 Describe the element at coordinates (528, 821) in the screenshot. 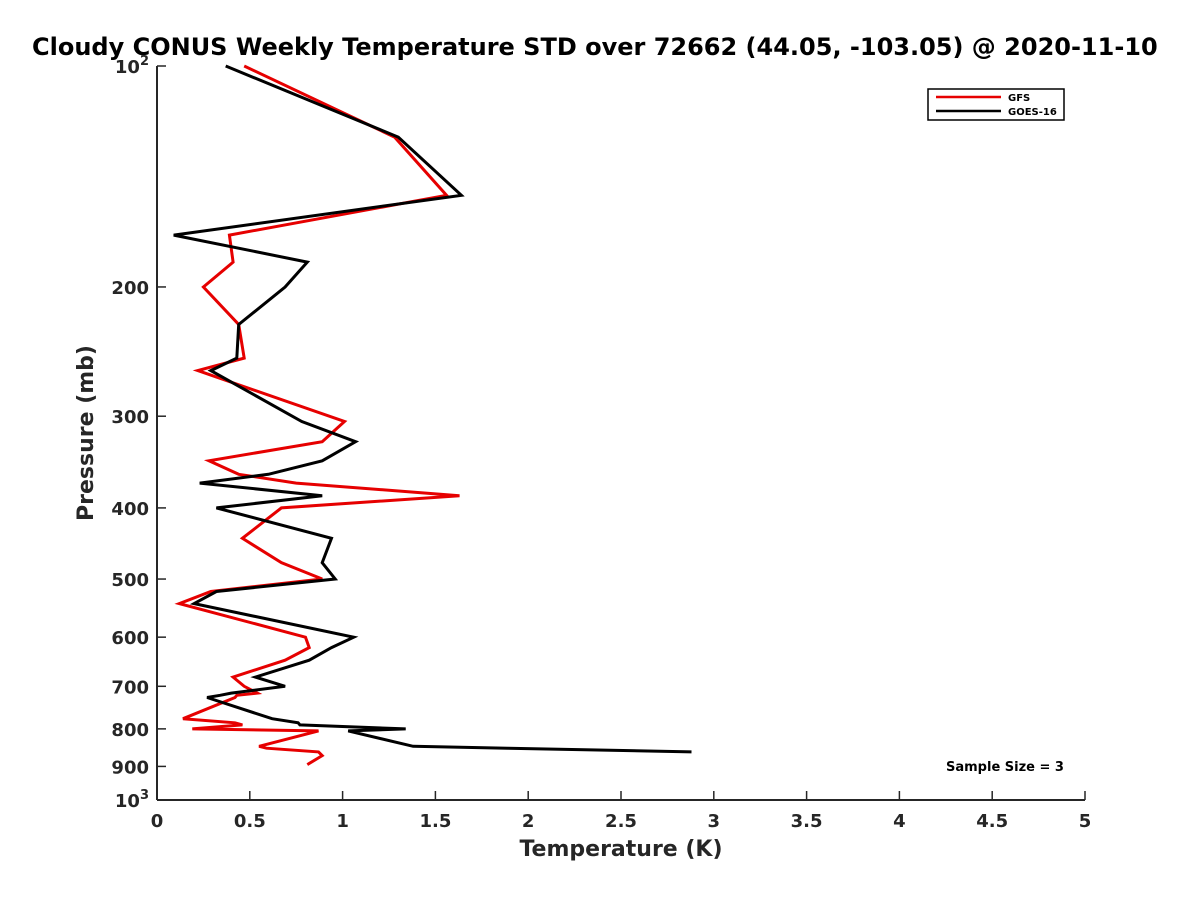

I see `x-tick-label: 2` at that location.